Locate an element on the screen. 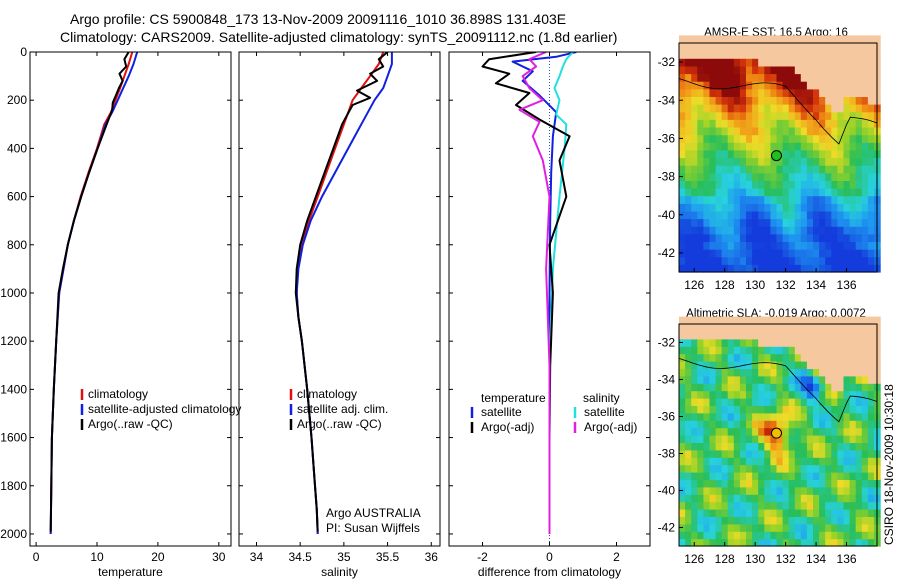 The height and width of the screenshot is (585, 900). map-y-tick-label: -38 is located at coordinates (667, 177).